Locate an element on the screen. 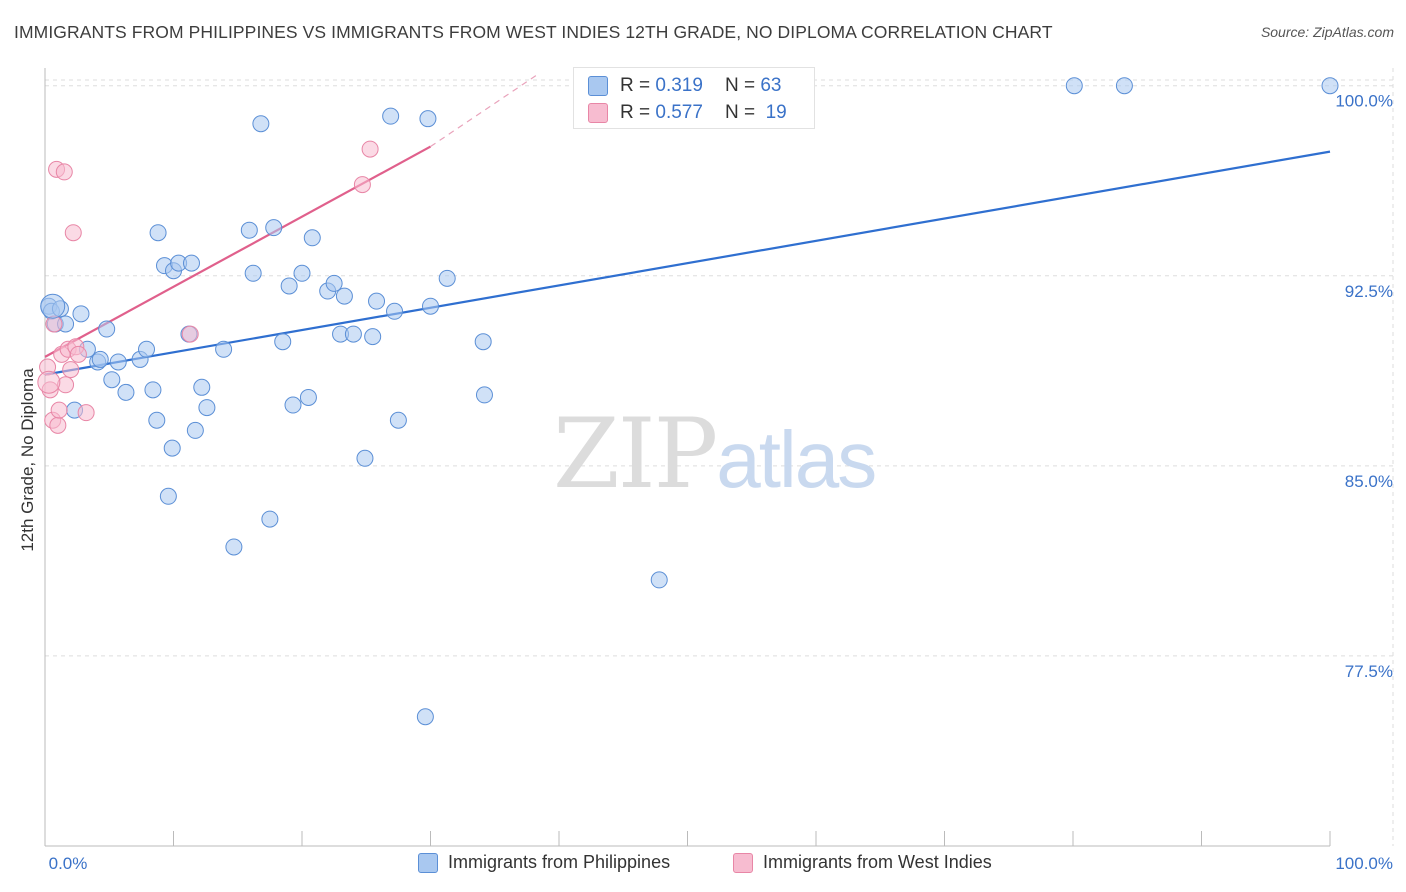 The height and width of the screenshot is (892, 1406). philippines-legend-swatch is located at coordinates (428, 862).